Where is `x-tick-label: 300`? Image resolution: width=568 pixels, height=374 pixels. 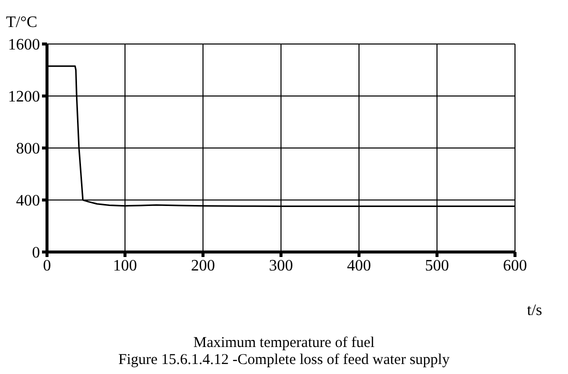 x-tick-label: 300 is located at coordinates (281, 265).